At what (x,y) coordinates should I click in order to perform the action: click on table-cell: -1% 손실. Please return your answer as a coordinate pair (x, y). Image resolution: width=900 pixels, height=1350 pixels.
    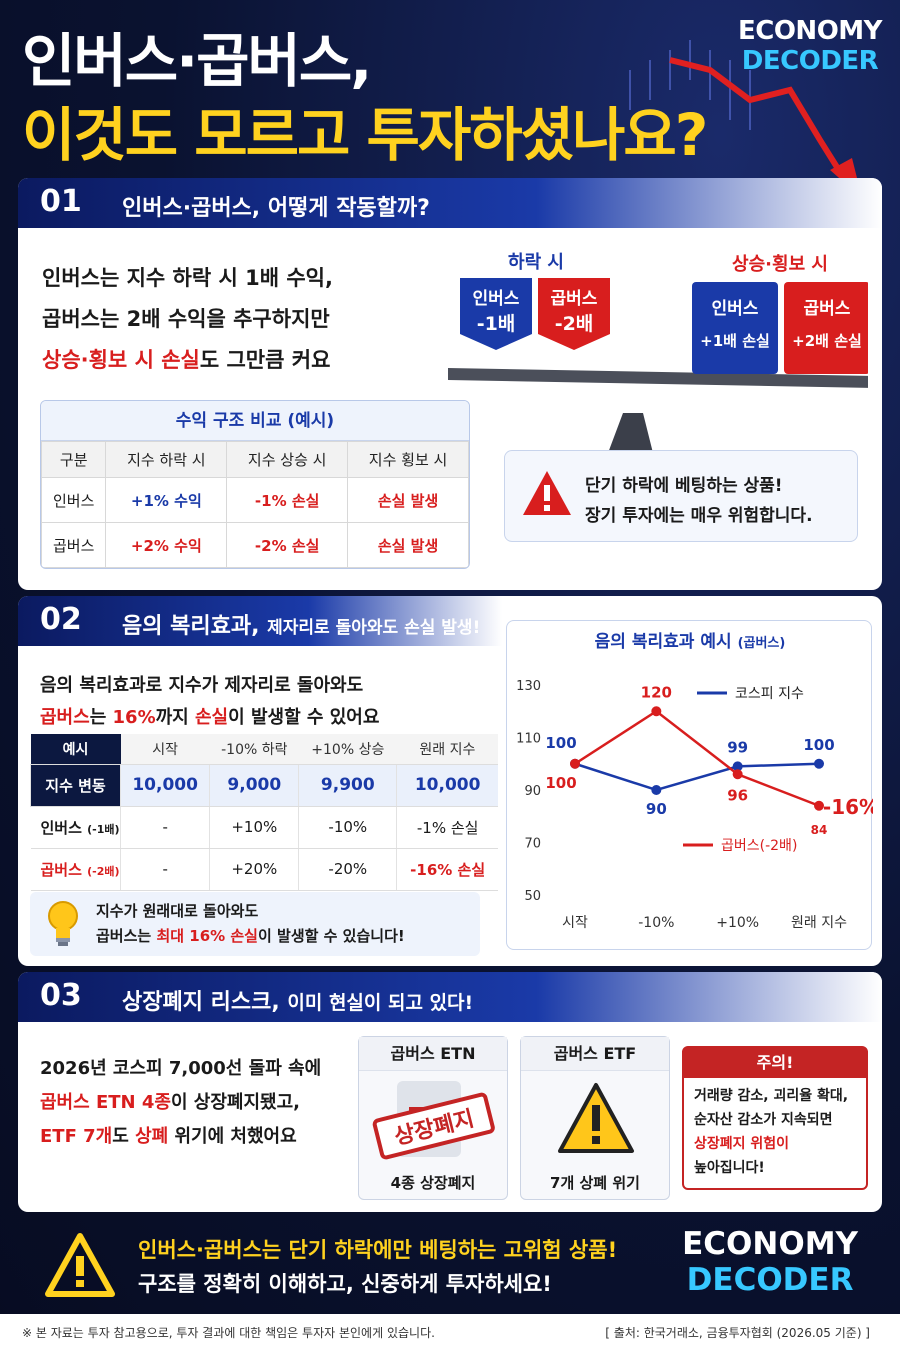
    Looking at the image, I should click on (287, 500).